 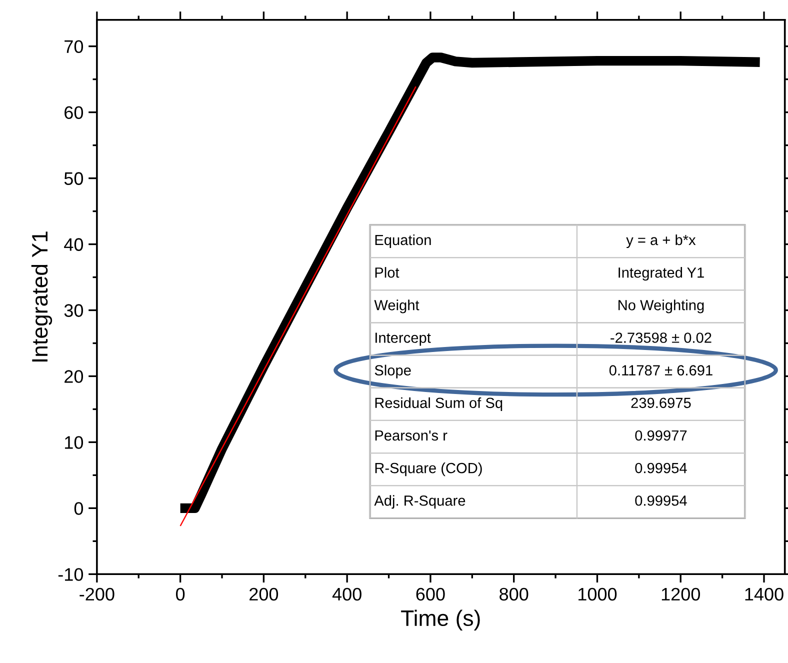 I want to click on y-axis-title: Integrated Y1, so click(x=41, y=297).